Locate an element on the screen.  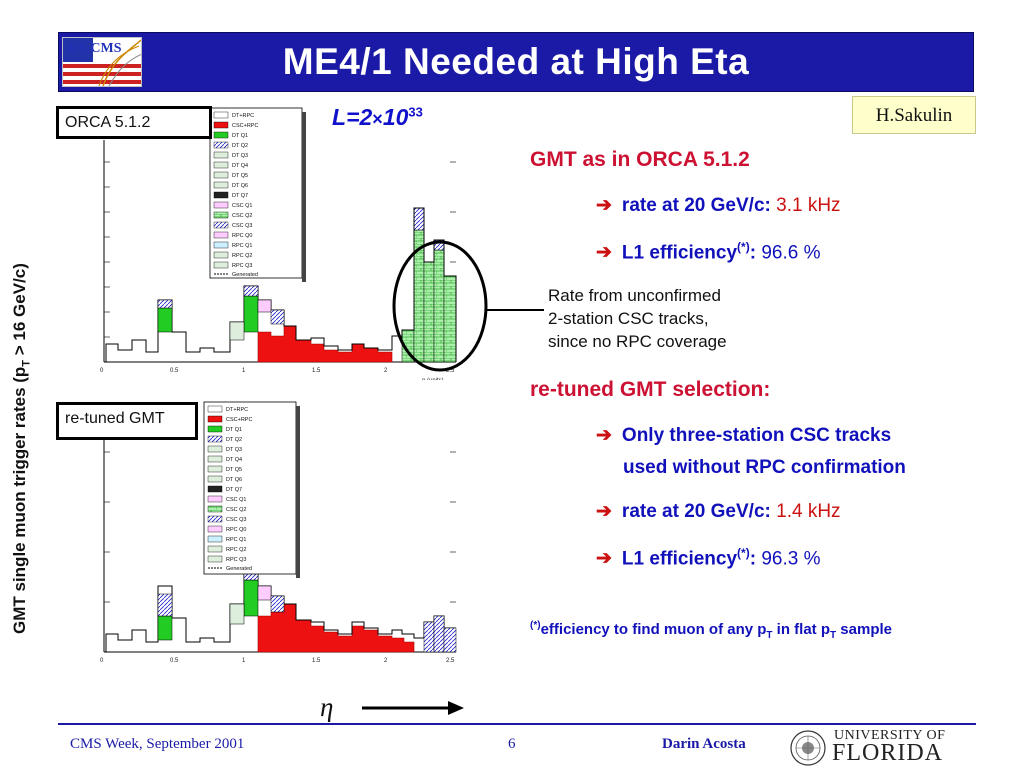
section2-rate: ➔ rate at 20 GeV/c: 1.4 kHz is located at coordinates (718, 511).